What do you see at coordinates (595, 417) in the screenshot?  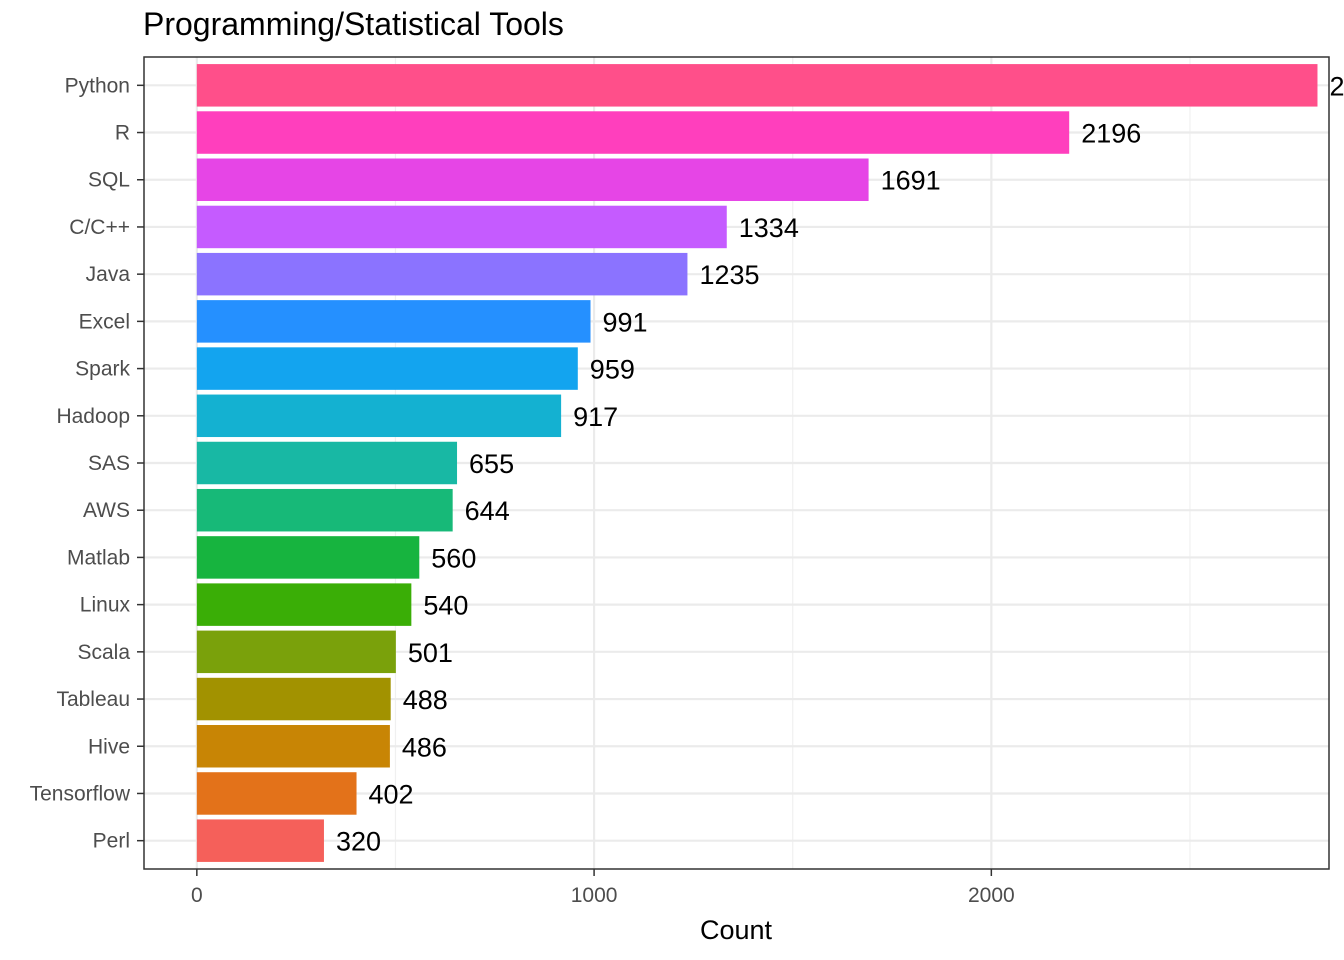 I see `bar-value-label: 917` at bounding box center [595, 417].